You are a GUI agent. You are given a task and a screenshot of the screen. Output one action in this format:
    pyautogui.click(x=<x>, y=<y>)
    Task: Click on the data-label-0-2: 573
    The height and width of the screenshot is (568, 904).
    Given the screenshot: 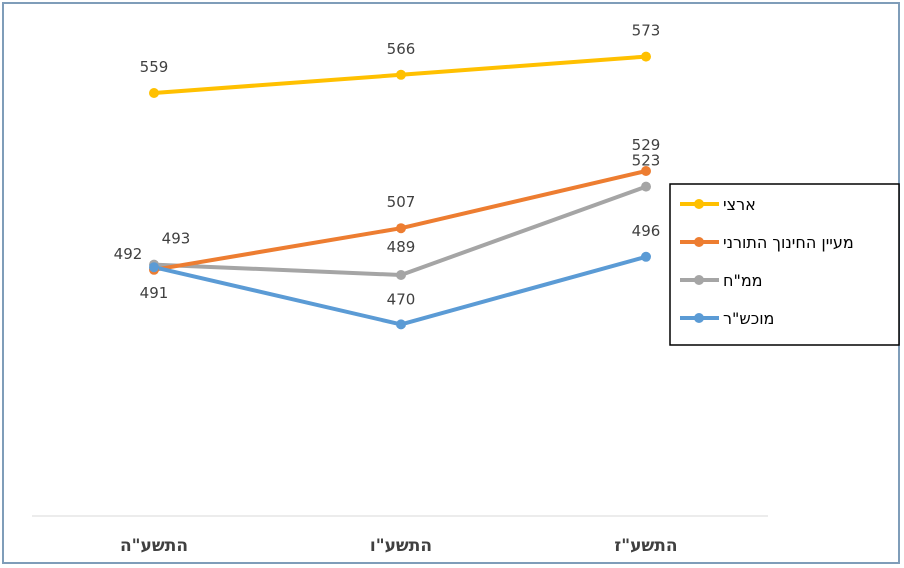 What is the action you would take?
    pyautogui.click(x=646, y=31)
    